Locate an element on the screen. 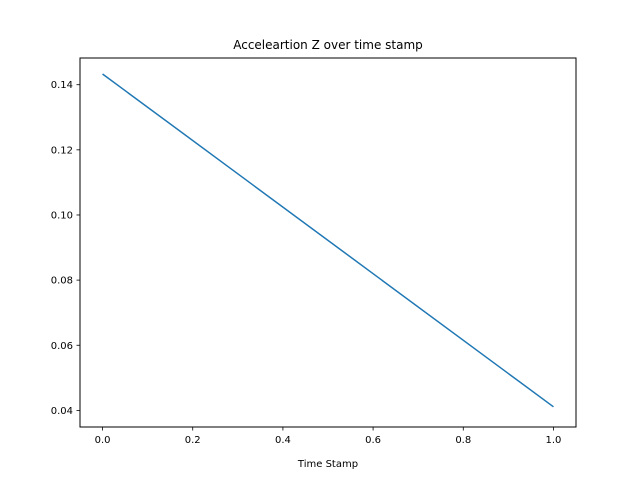 Image resolution: width=640 pixels, height=484 pixels. y-tick-label: 0.12 is located at coordinates (62, 150).